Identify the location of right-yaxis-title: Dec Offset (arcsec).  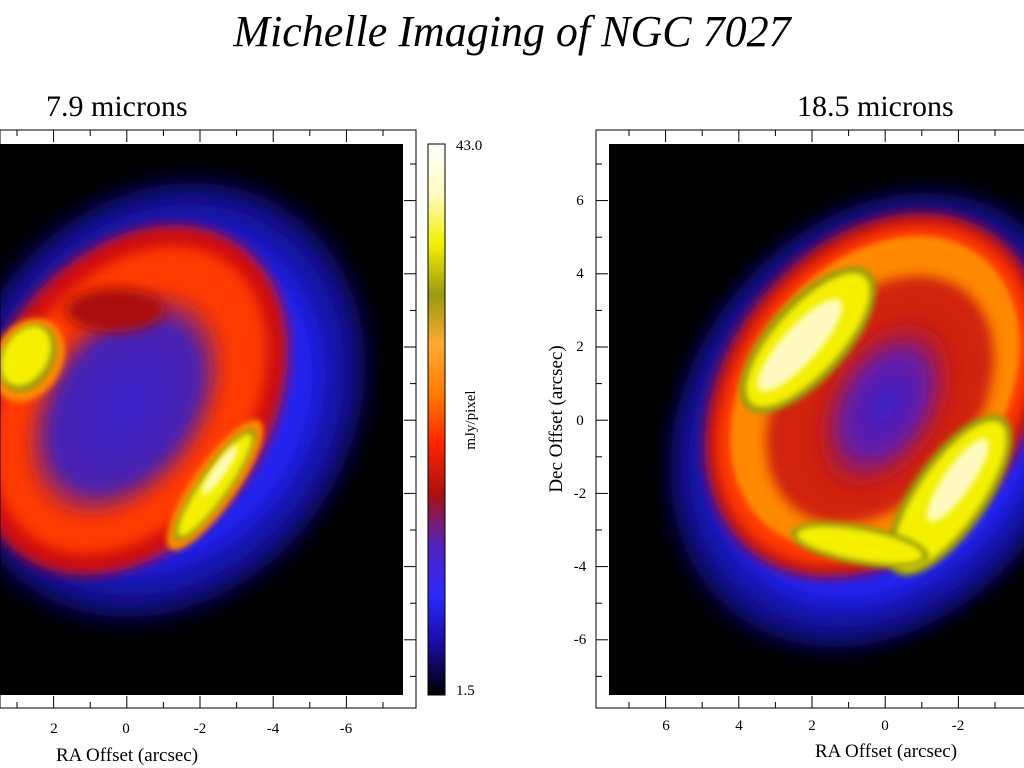
(556, 418).